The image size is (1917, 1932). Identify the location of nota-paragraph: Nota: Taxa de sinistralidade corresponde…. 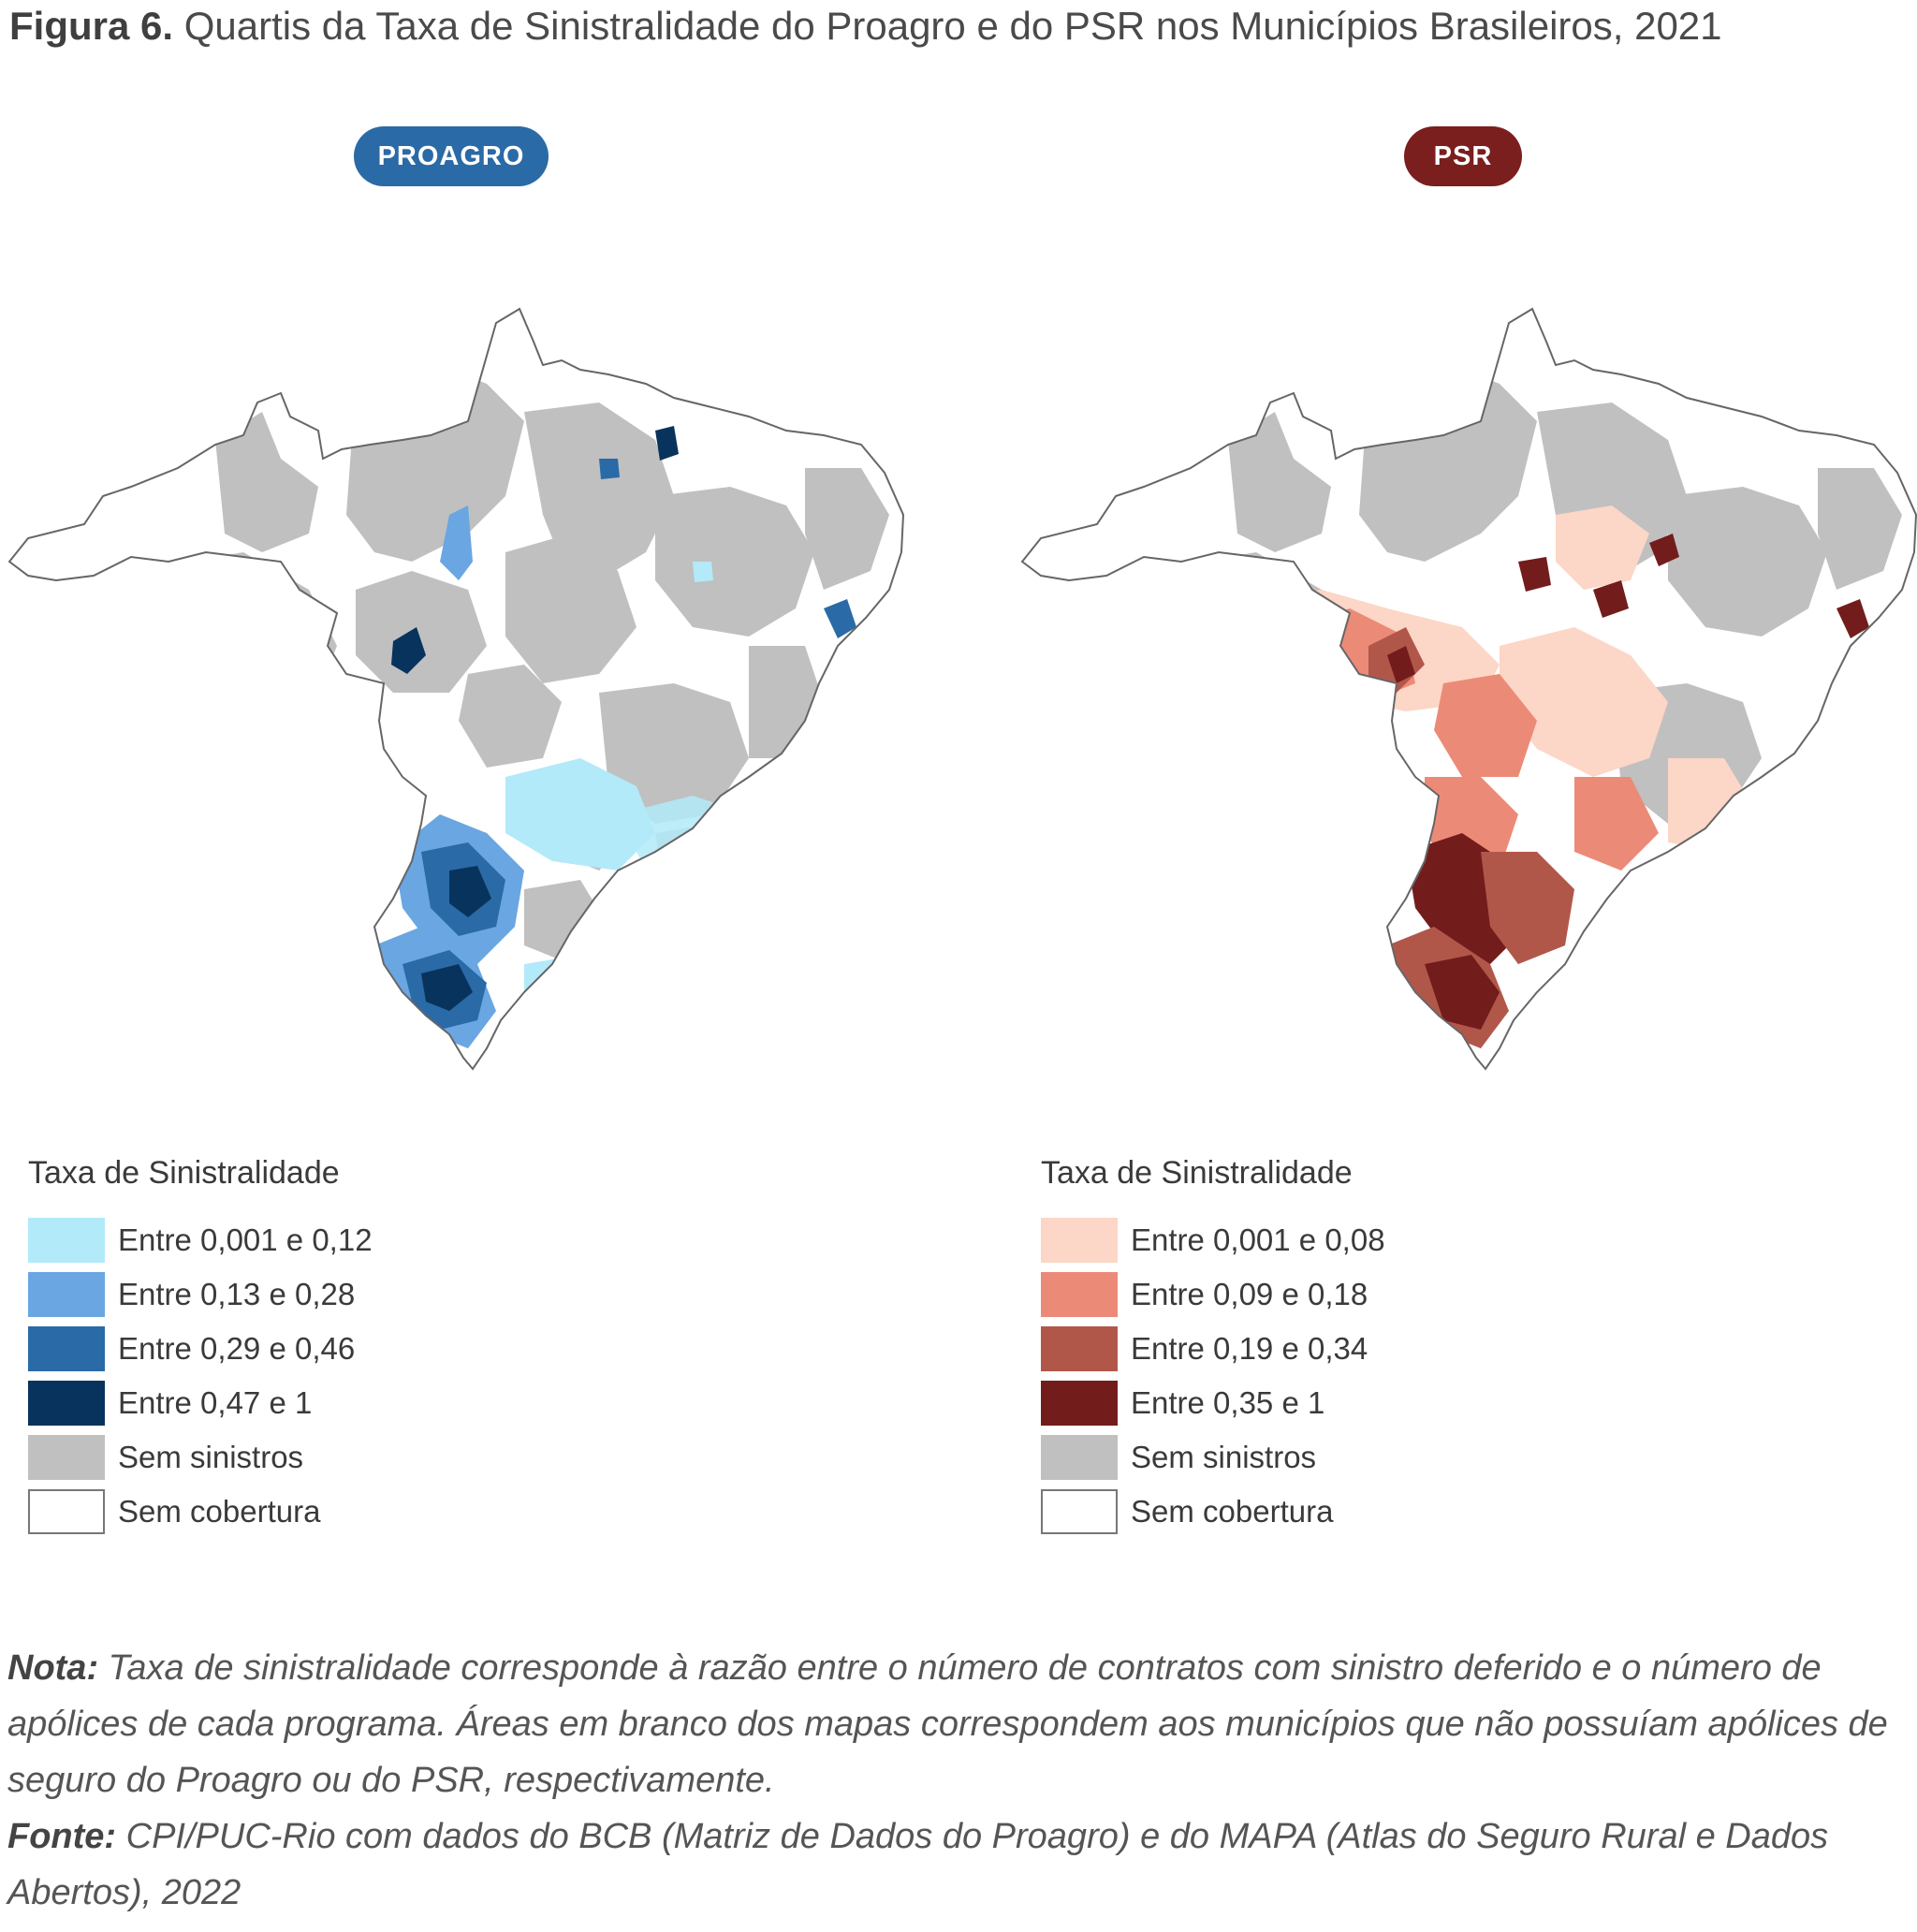
(952, 1724).